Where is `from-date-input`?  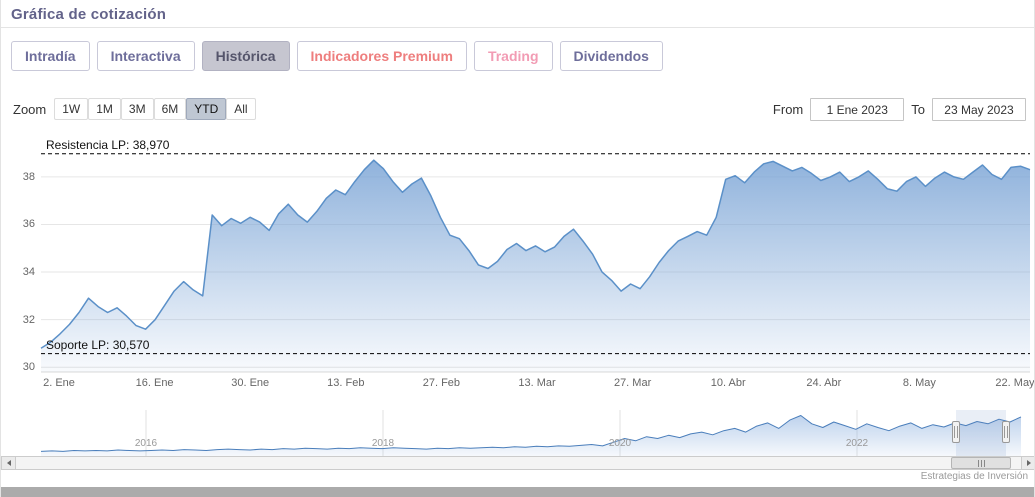
from-date-input is located at coordinates (857, 109).